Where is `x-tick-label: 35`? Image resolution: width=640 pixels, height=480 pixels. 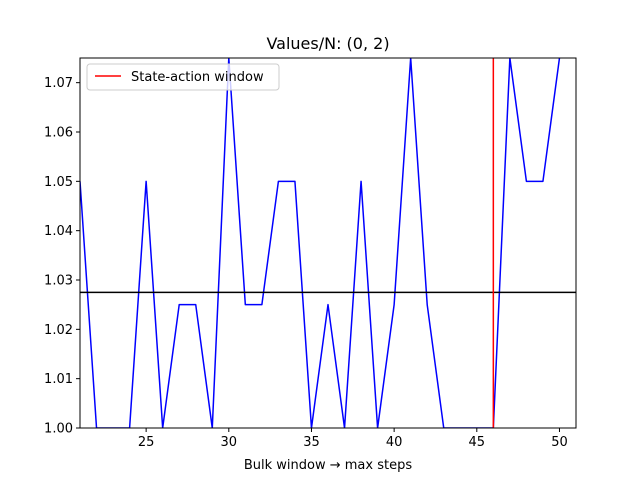 x-tick-label: 35 is located at coordinates (311, 442).